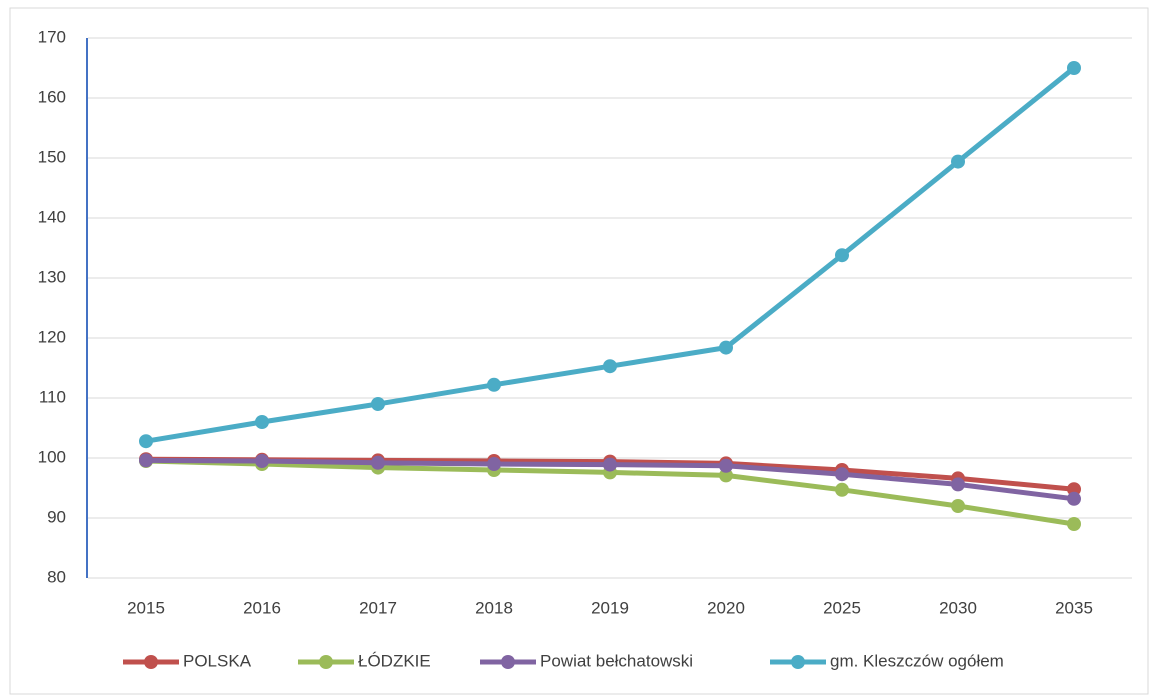 The height and width of the screenshot is (696, 1155). Describe the element at coordinates (52, 456) in the screenshot. I see `y-tick-label: 100` at that location.